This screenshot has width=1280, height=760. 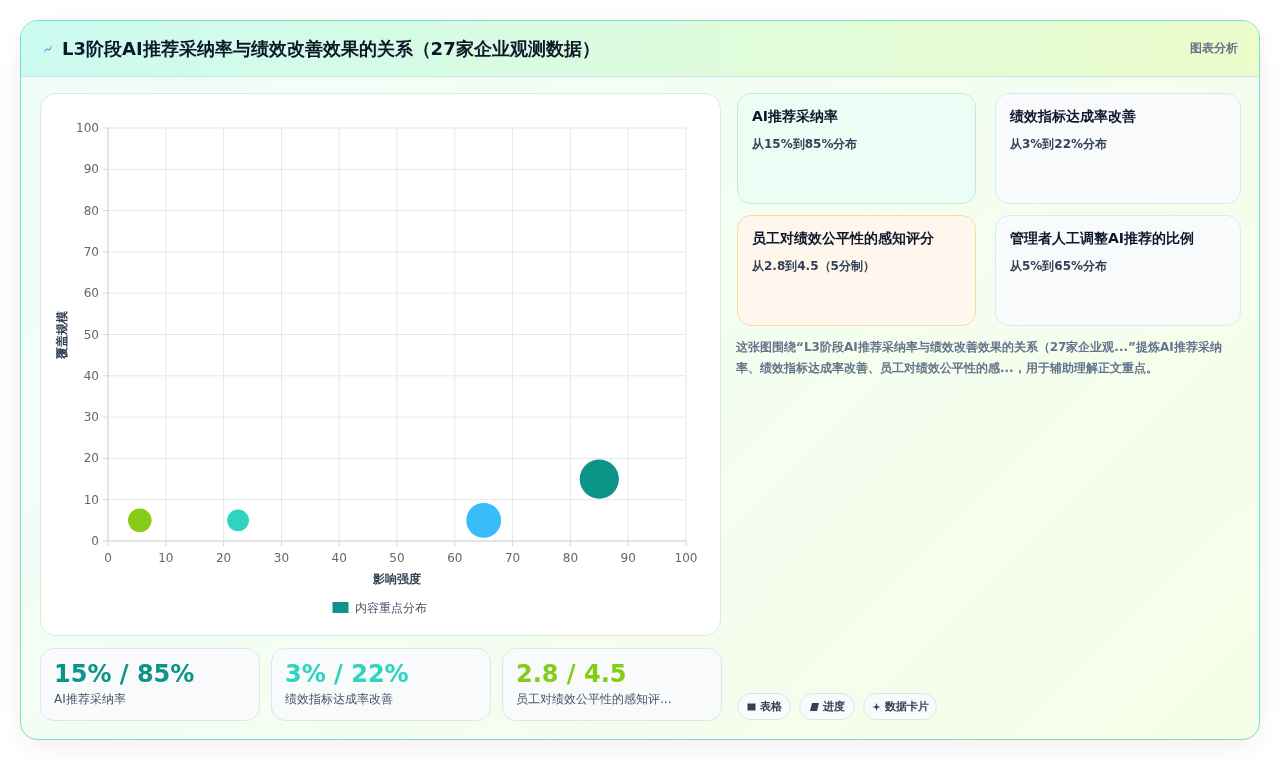 What do you see at coordinates (91, 334) in the screenshot?
I see `y-tick-label: 50` at bounding box center [91, 334].